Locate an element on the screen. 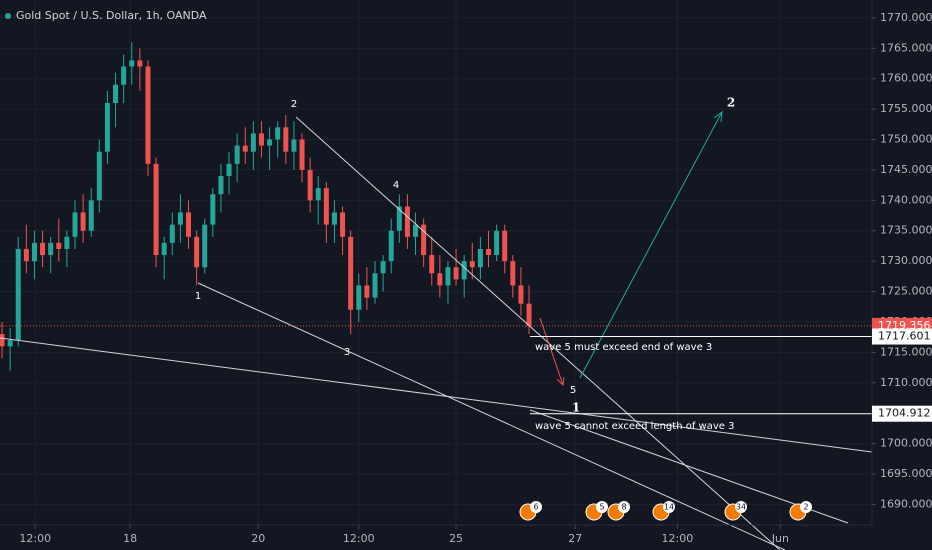 The image size is (932, 550). y-tick-label: 1710.000 is located at coordinates (906, 382).